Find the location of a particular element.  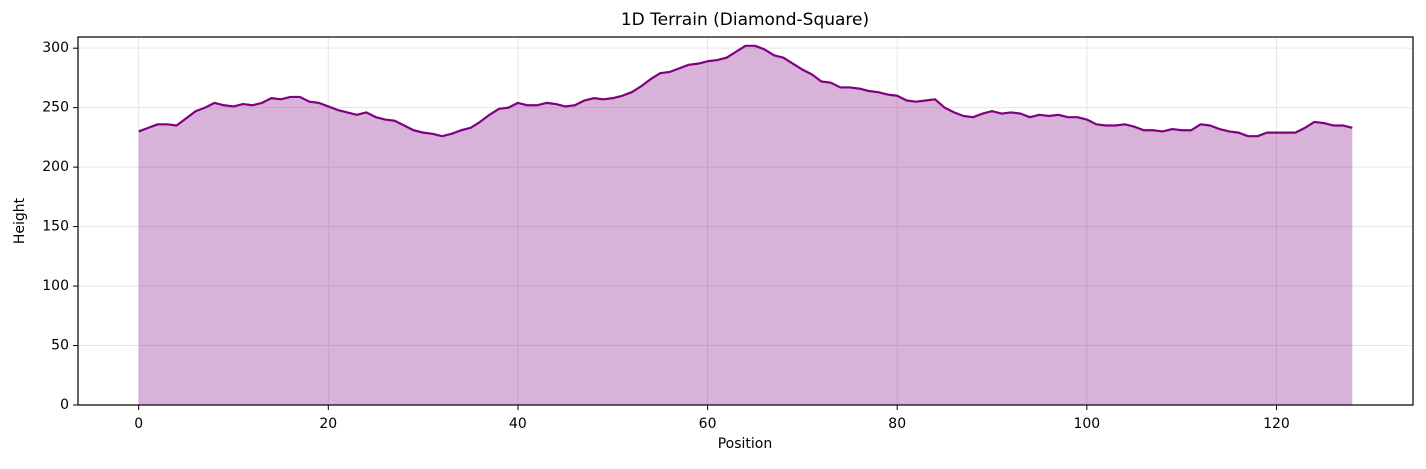

y-tick-label: 50 is located at coordinates (60, 346).